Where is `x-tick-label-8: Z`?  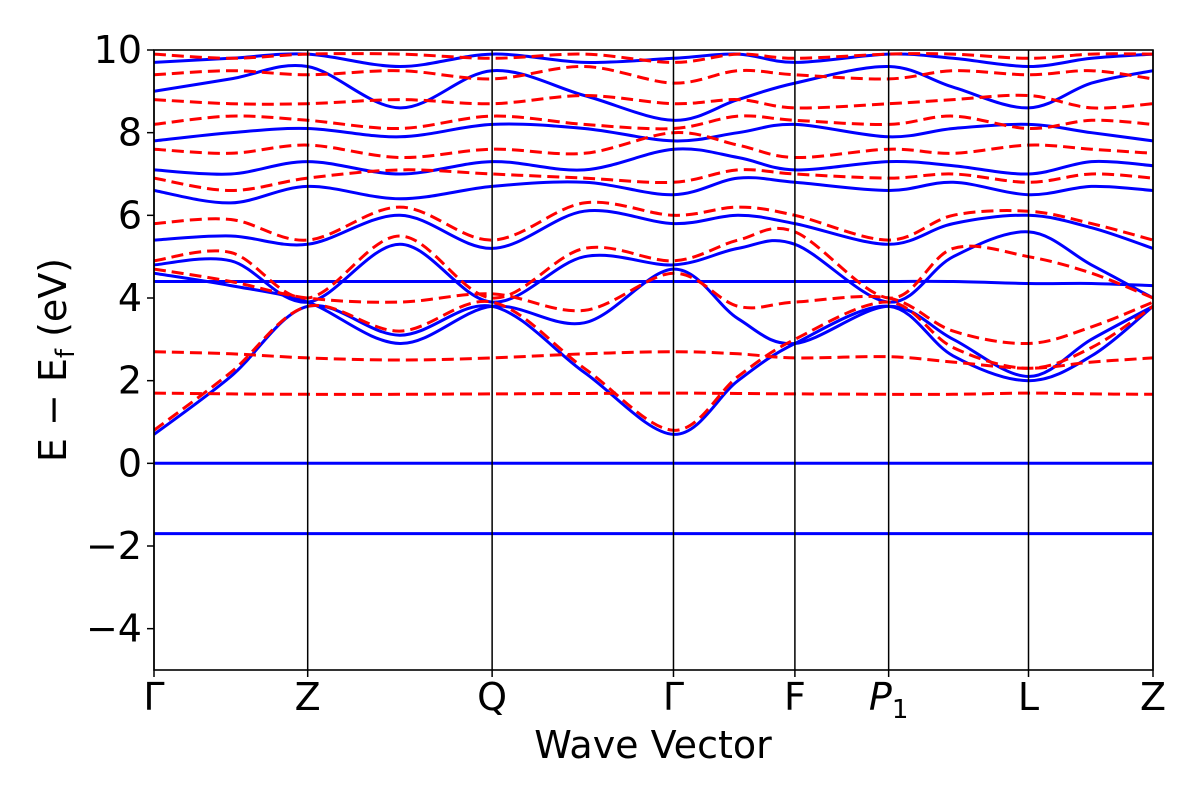 x-tick-label-8: Z is located at coordinates (1153, 697).